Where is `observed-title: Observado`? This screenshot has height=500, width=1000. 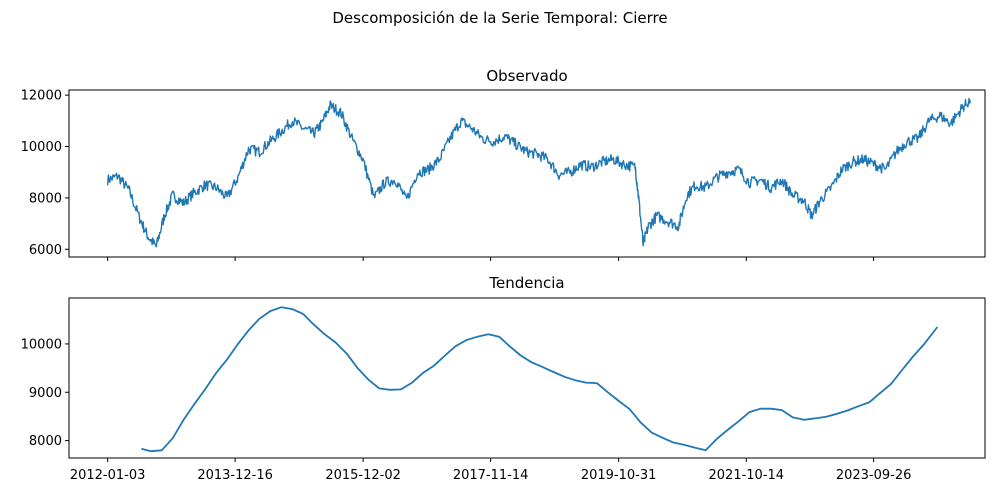 observed-title: Observado is located at coordinates (526, 76).